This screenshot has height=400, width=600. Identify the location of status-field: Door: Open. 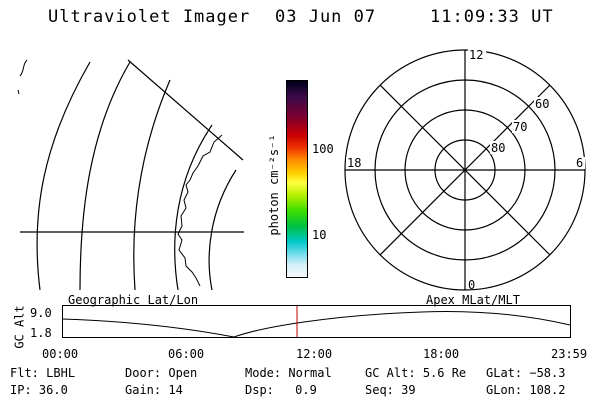
(161, 373).